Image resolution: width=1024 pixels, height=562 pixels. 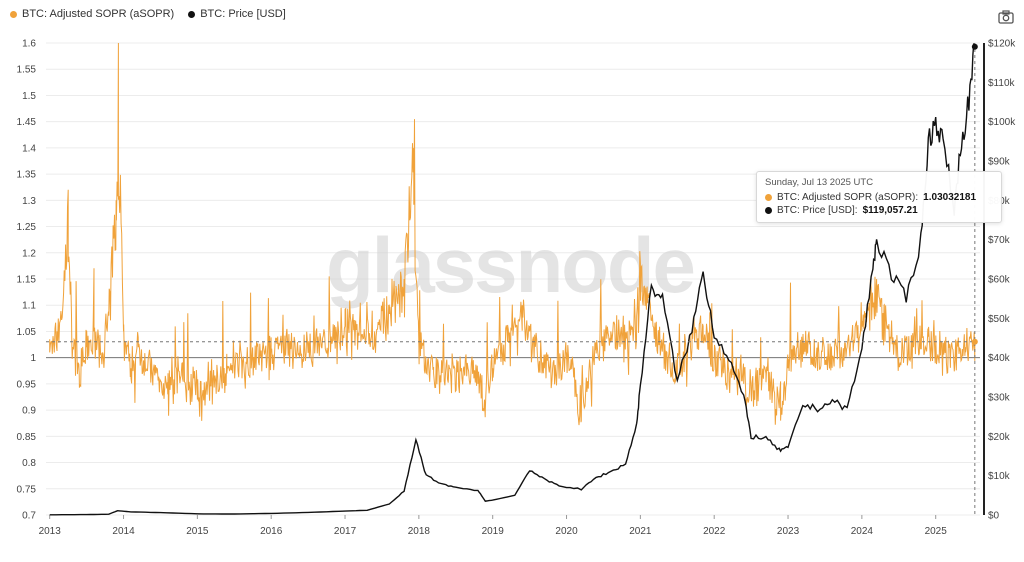 I want to click on x-tick-label: 2016, so click(x=271, y=531).